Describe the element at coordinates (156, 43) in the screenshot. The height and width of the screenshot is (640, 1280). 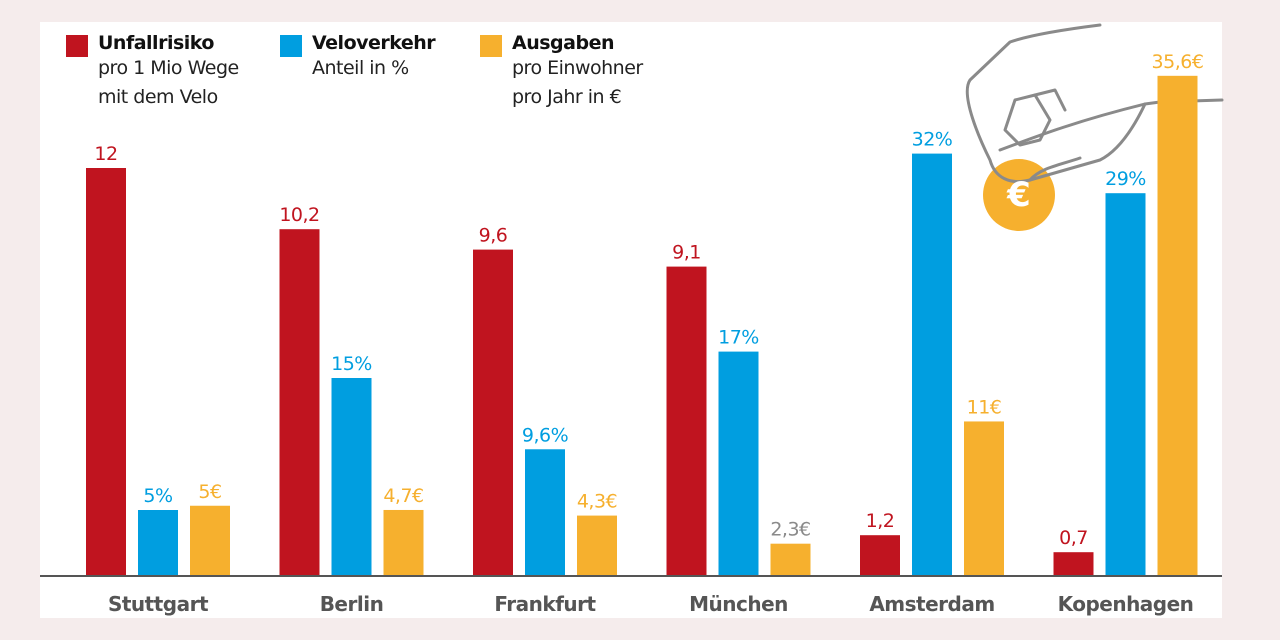
I see `legend-title: Unfallrisiko` at that location.